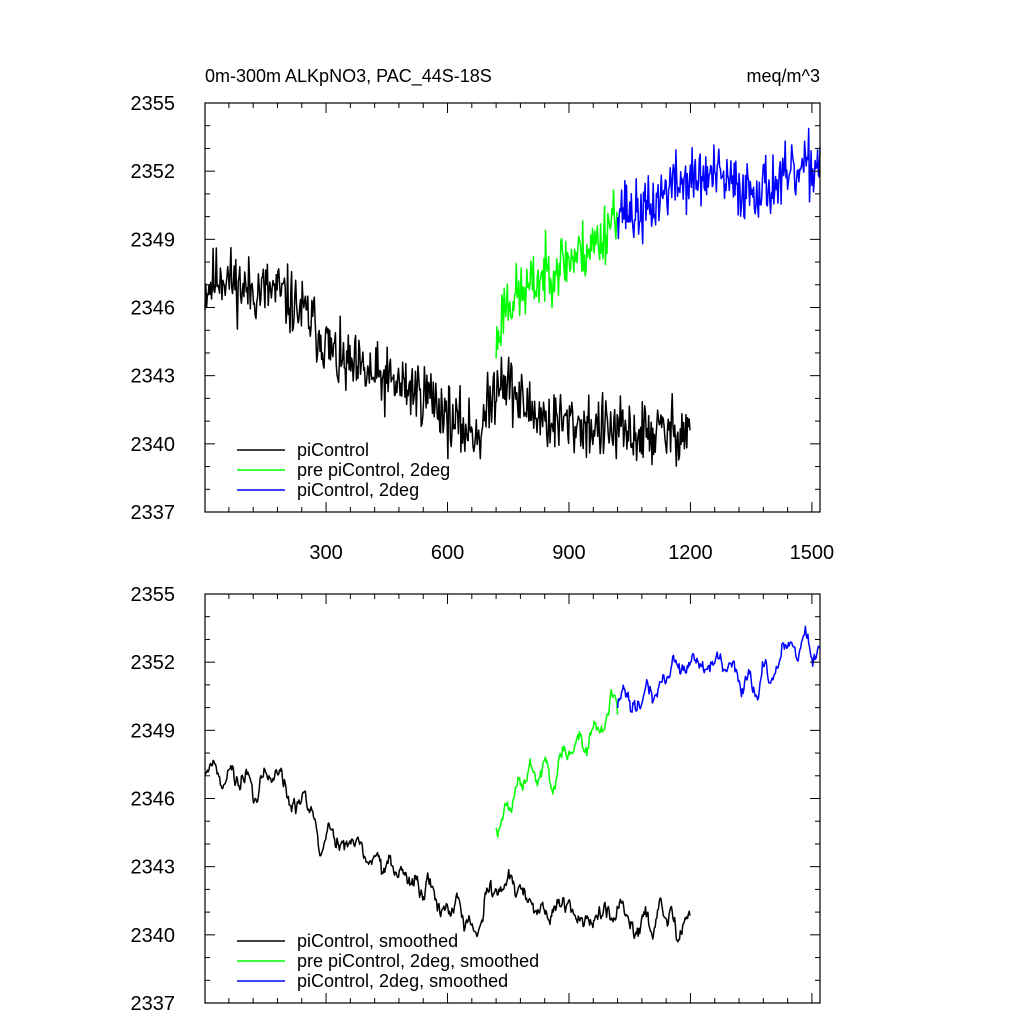  I want to click on legend-label-picontrol-2deg-smoothed: piControl, 2deg, smoothed, so click(402, 981).